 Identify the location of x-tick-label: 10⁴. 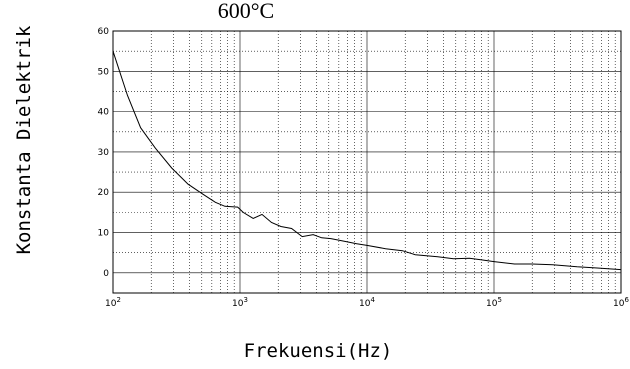
(367, 302).